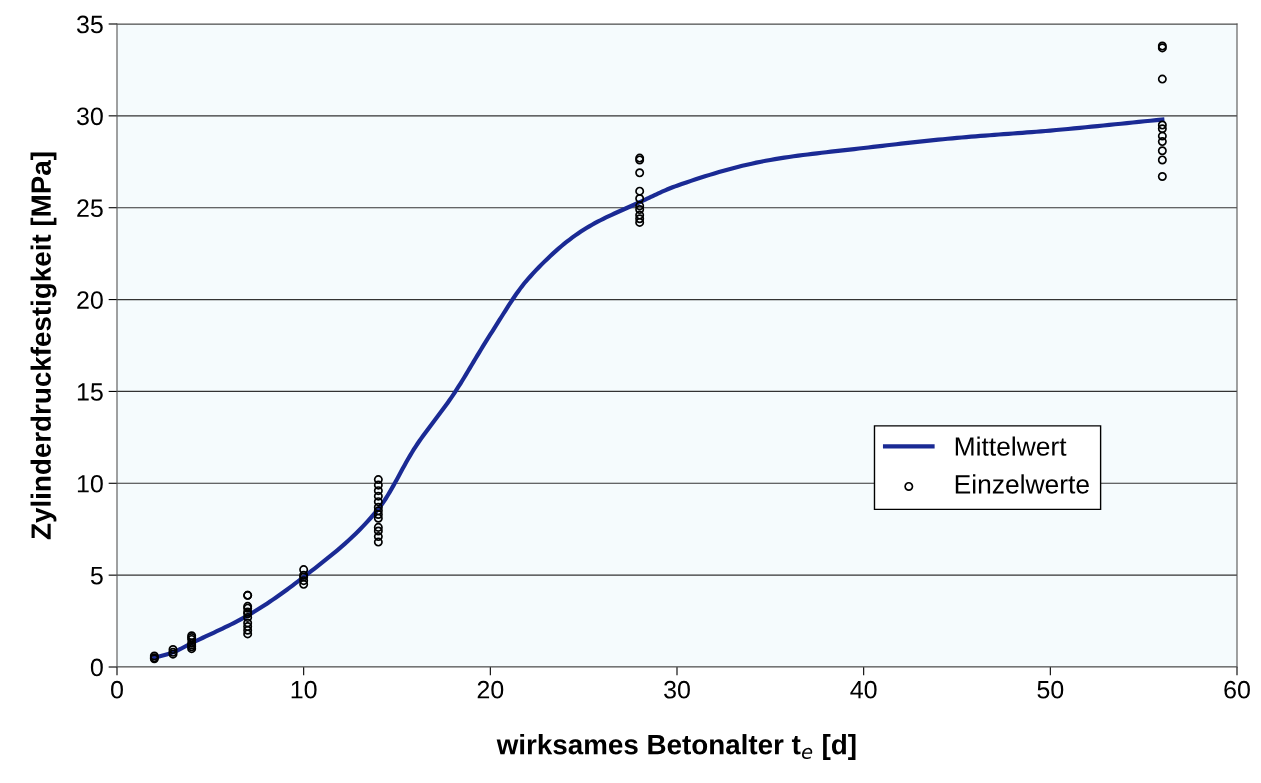 This screenshot has height=783, width=1261. What do you see at coordinates (89, 24) in the screenshot?
I see `y-tick-label: 35` at bounding box center [89, 24].